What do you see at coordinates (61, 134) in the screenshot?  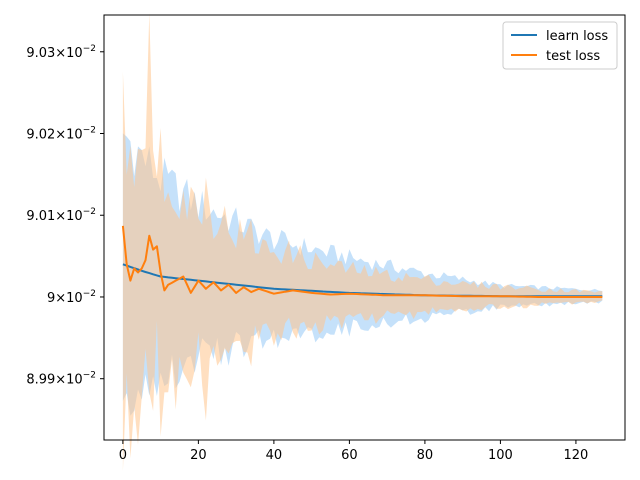 I see `y-tick-label: 9.02×10⁻²` at bounding box center [61, 134].